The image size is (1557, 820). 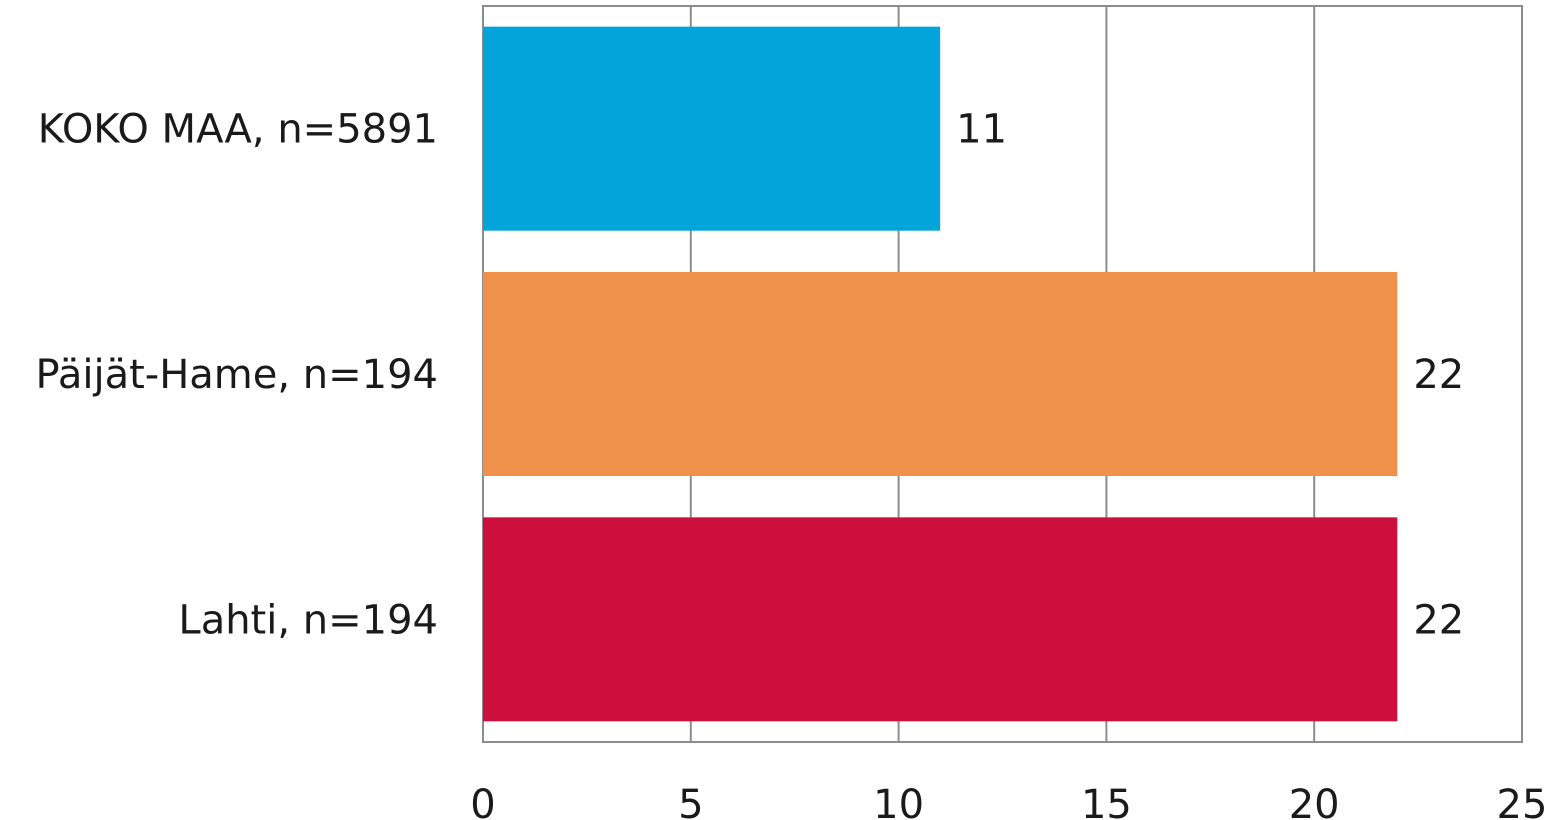 What do you see at coordinates (1314, 801) in the screenshot?
I see `x-tick-label: 20` at bounding box center [1314, 801].